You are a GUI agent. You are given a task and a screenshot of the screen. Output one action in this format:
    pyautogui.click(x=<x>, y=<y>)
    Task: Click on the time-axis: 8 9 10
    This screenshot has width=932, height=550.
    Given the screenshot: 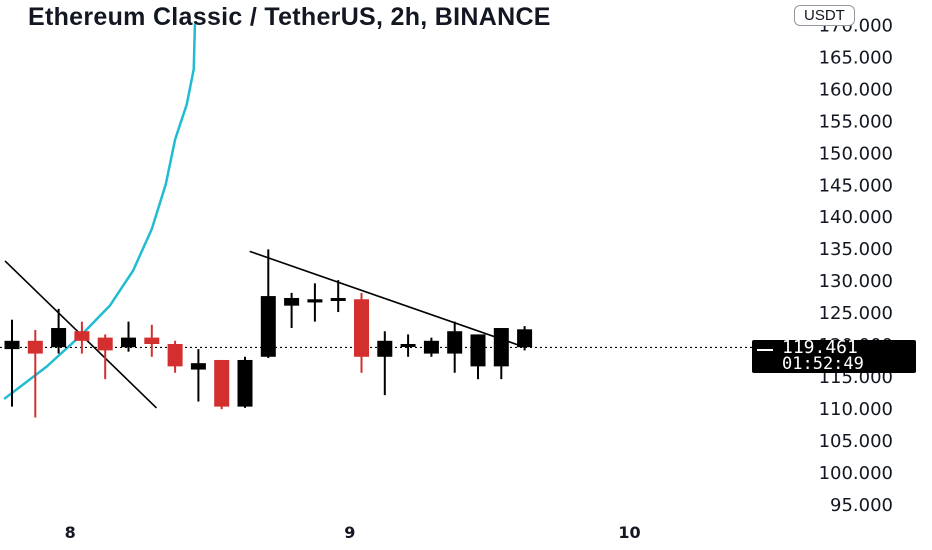 What is the action you would take?
    pyautogui.click(x=353, y=532)
    